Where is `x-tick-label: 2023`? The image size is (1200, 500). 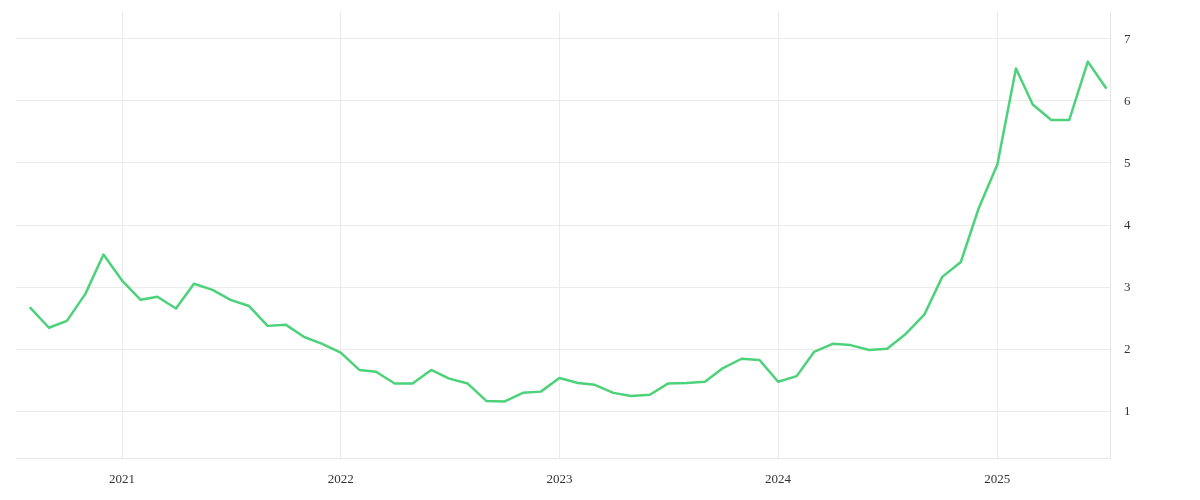
x-tick-label: 2023 is located at coordinates (559, 478).